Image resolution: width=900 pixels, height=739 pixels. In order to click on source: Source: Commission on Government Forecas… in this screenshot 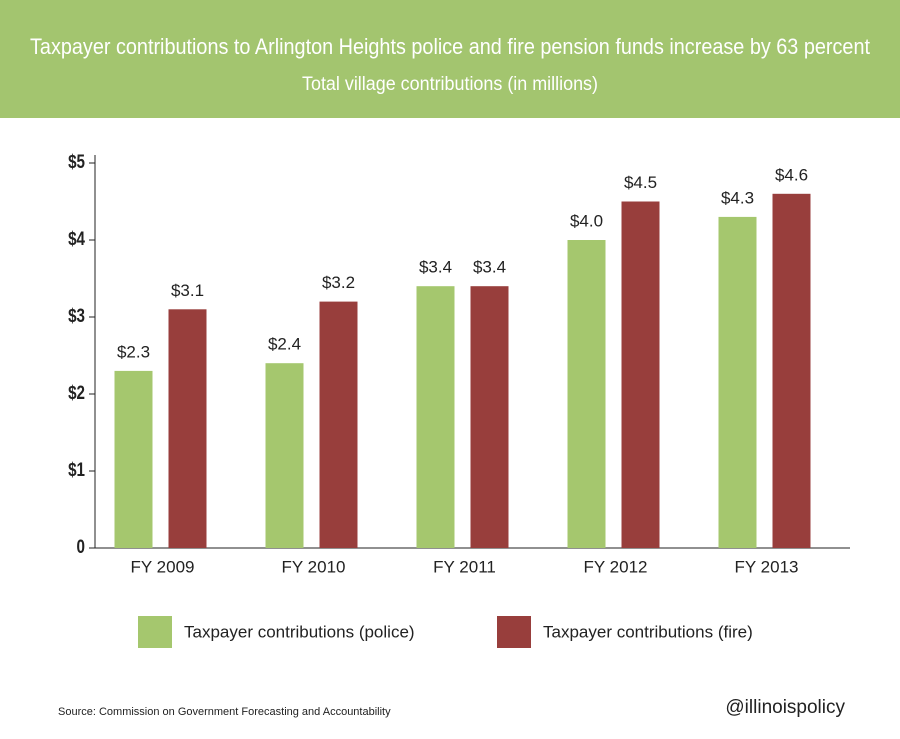, I will do `click(224, 712)`.